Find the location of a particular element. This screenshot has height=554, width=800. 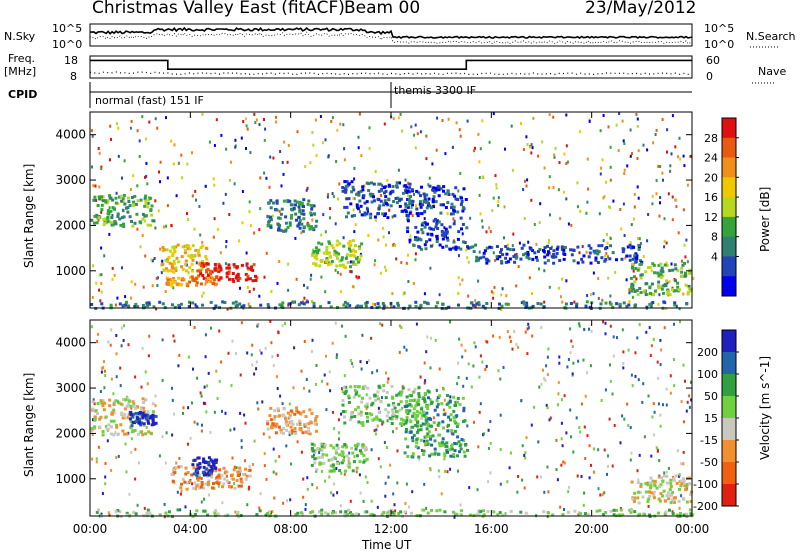

power-colorbar-frame is located at coordinates (729, 207).